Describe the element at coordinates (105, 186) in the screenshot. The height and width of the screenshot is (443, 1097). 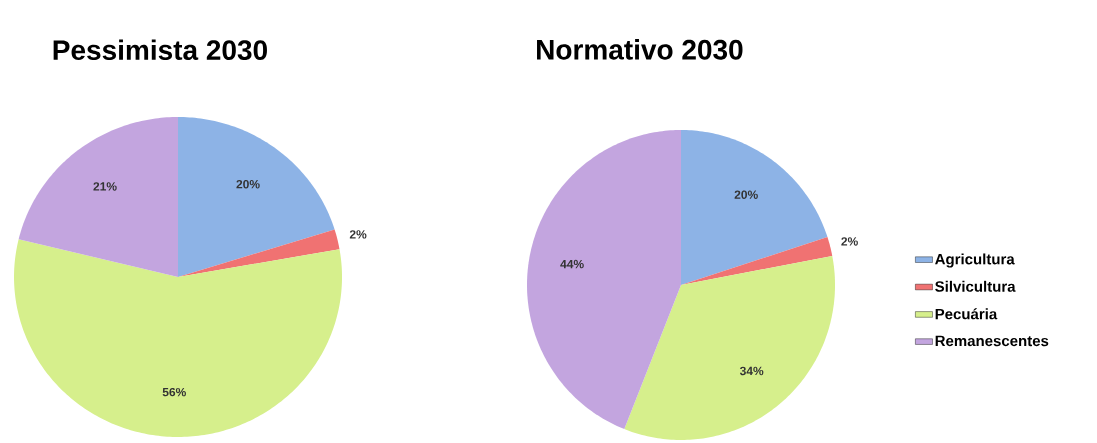
I see `data-label: 21%` at that location.